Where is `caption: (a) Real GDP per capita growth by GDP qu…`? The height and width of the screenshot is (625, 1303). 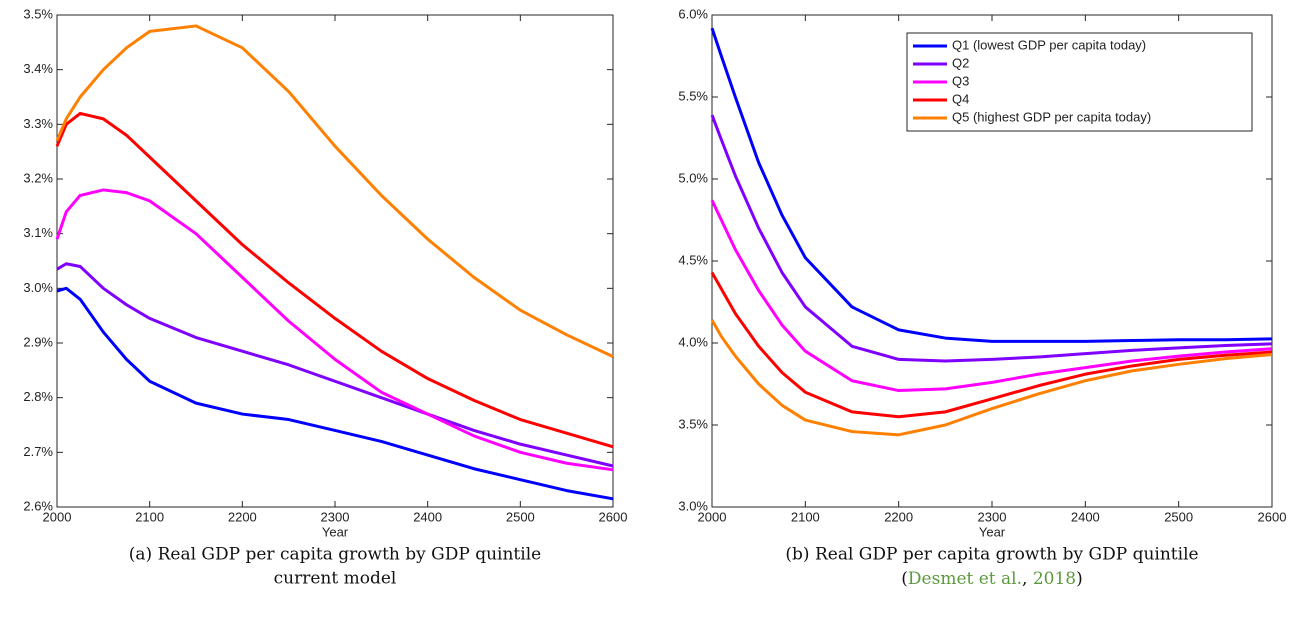
caption: (a) Real GDP per capita growth by GDP qu… is located at coordinates (335, 555).